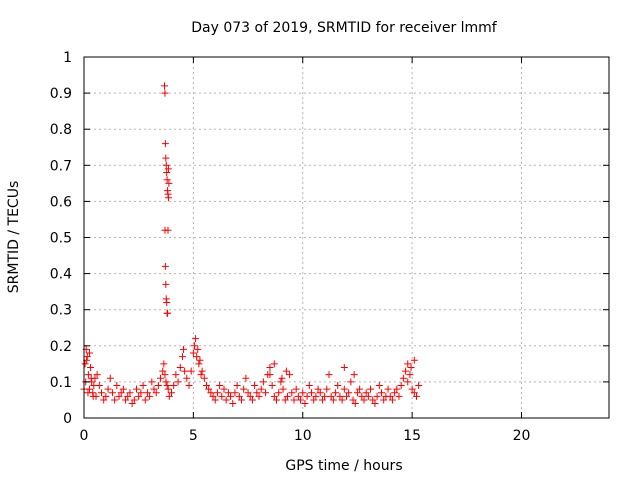 Image resolution: width=640 pixels, height=484 pixels. Describe the element at coordinates (61, 275) in the screenshot. I see `y-tick-label: 0.4` at that location.